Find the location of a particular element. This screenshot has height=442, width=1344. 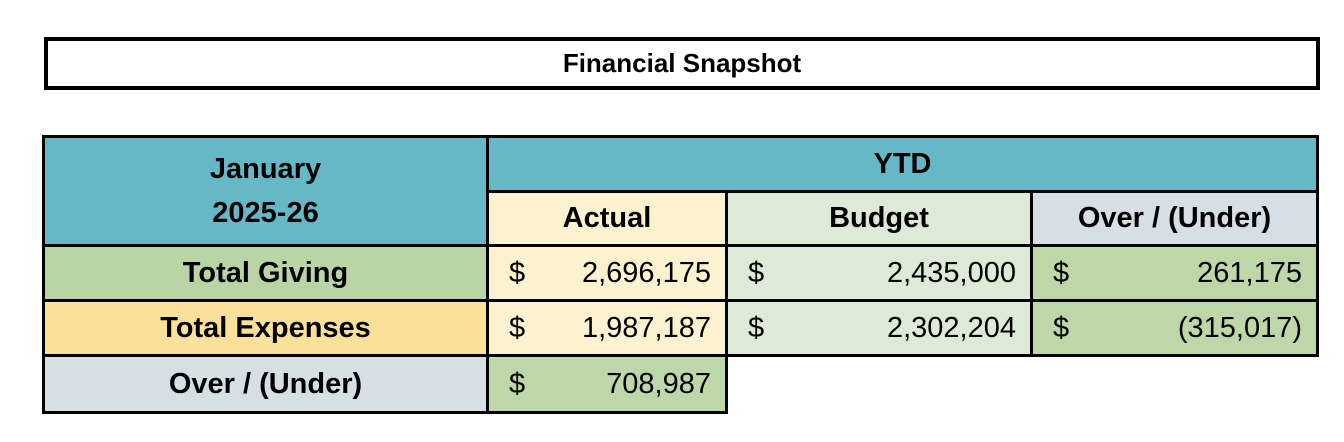

value-cell: $2,696,175 is located at coordinates (607, 273).